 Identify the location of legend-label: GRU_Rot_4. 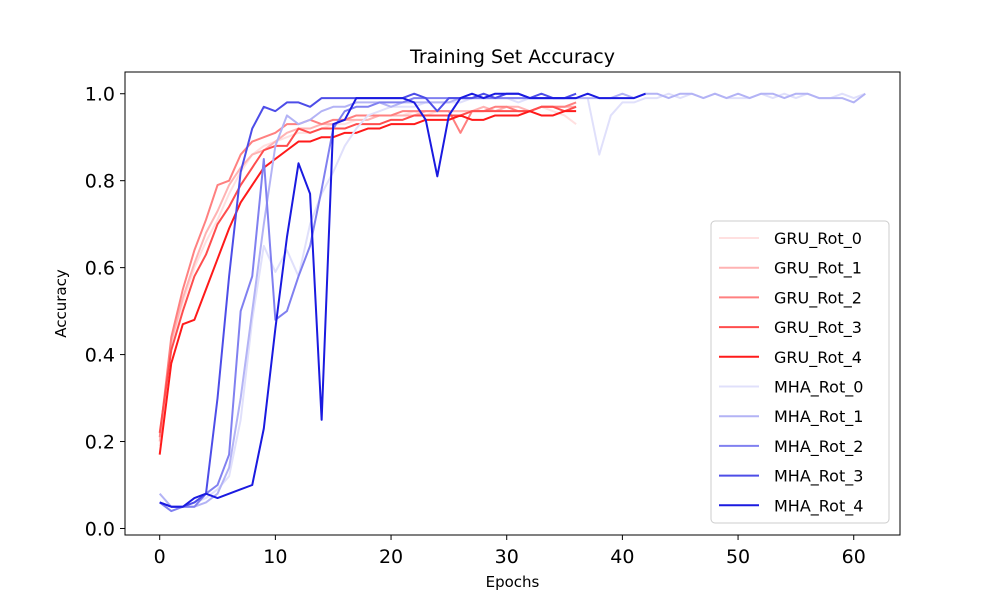
(818, 358).